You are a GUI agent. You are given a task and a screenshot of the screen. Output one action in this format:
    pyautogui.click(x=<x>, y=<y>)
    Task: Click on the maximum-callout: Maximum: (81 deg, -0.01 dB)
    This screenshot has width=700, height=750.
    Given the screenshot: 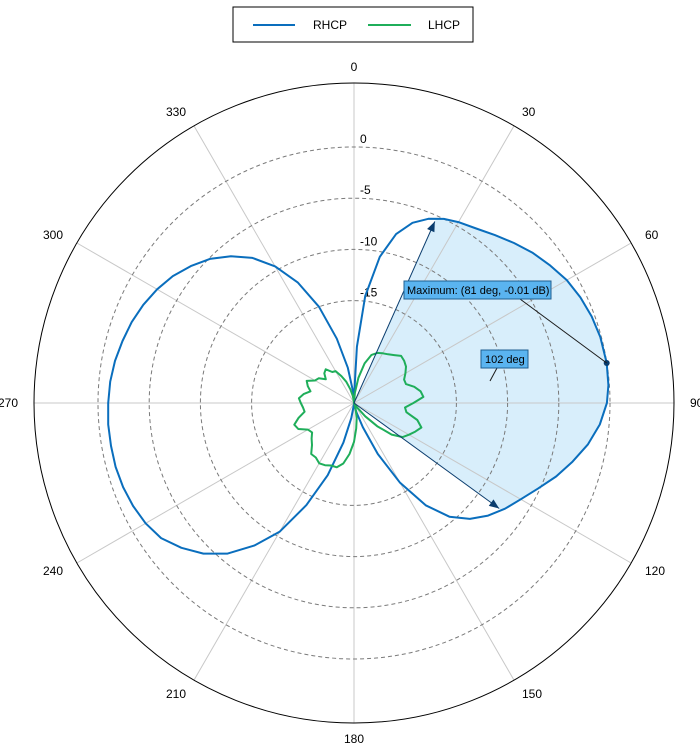 What is the action you would take?
    pyautogui.click(x=477, y=290)
    